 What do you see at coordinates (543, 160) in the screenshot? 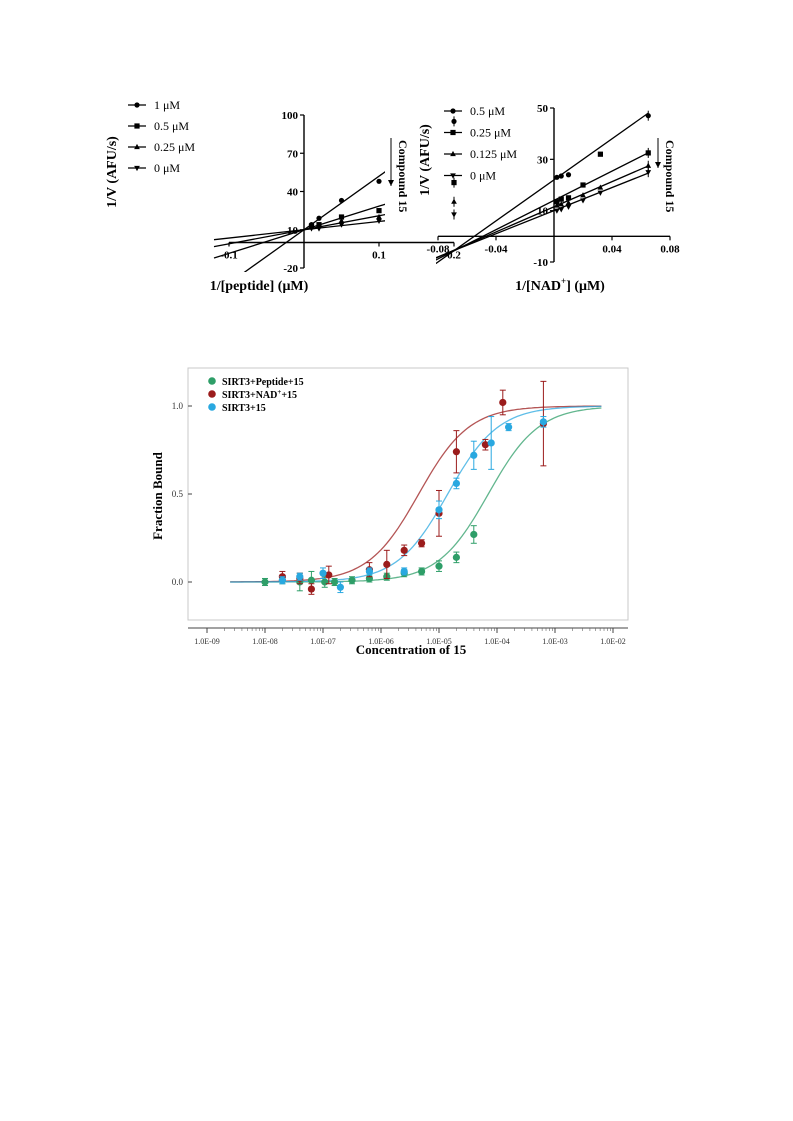
I see `y-tick-label: 30` at bounding box center [543, 160].